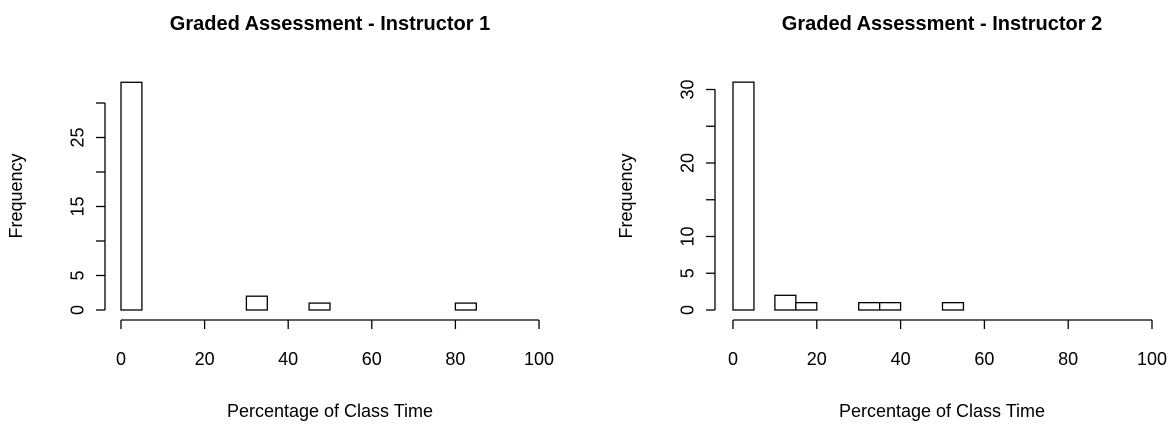  Describe the element at coordinates (77, 206) in the screenshot. I see `y-tick-label: 15` at that location.